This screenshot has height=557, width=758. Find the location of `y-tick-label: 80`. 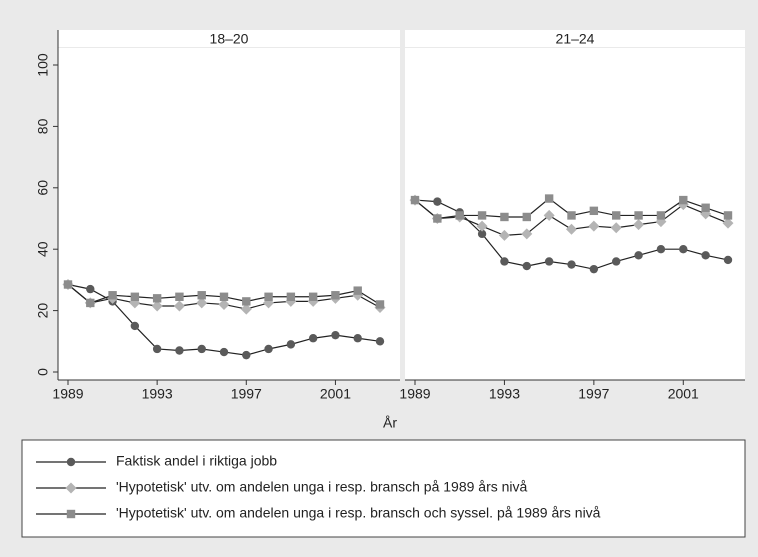

y-tick-label: 80 is located at coordinates (43, 126).